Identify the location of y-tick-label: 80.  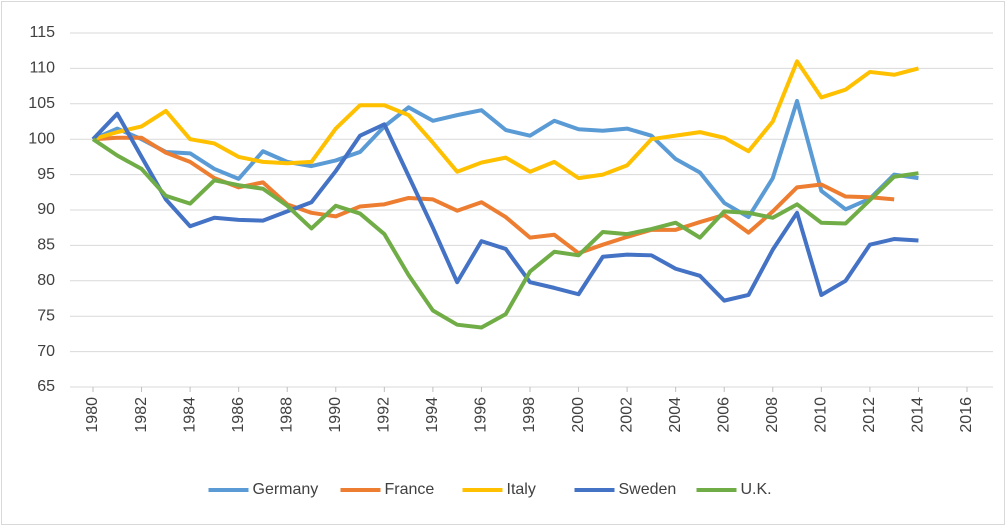
(46, 280).